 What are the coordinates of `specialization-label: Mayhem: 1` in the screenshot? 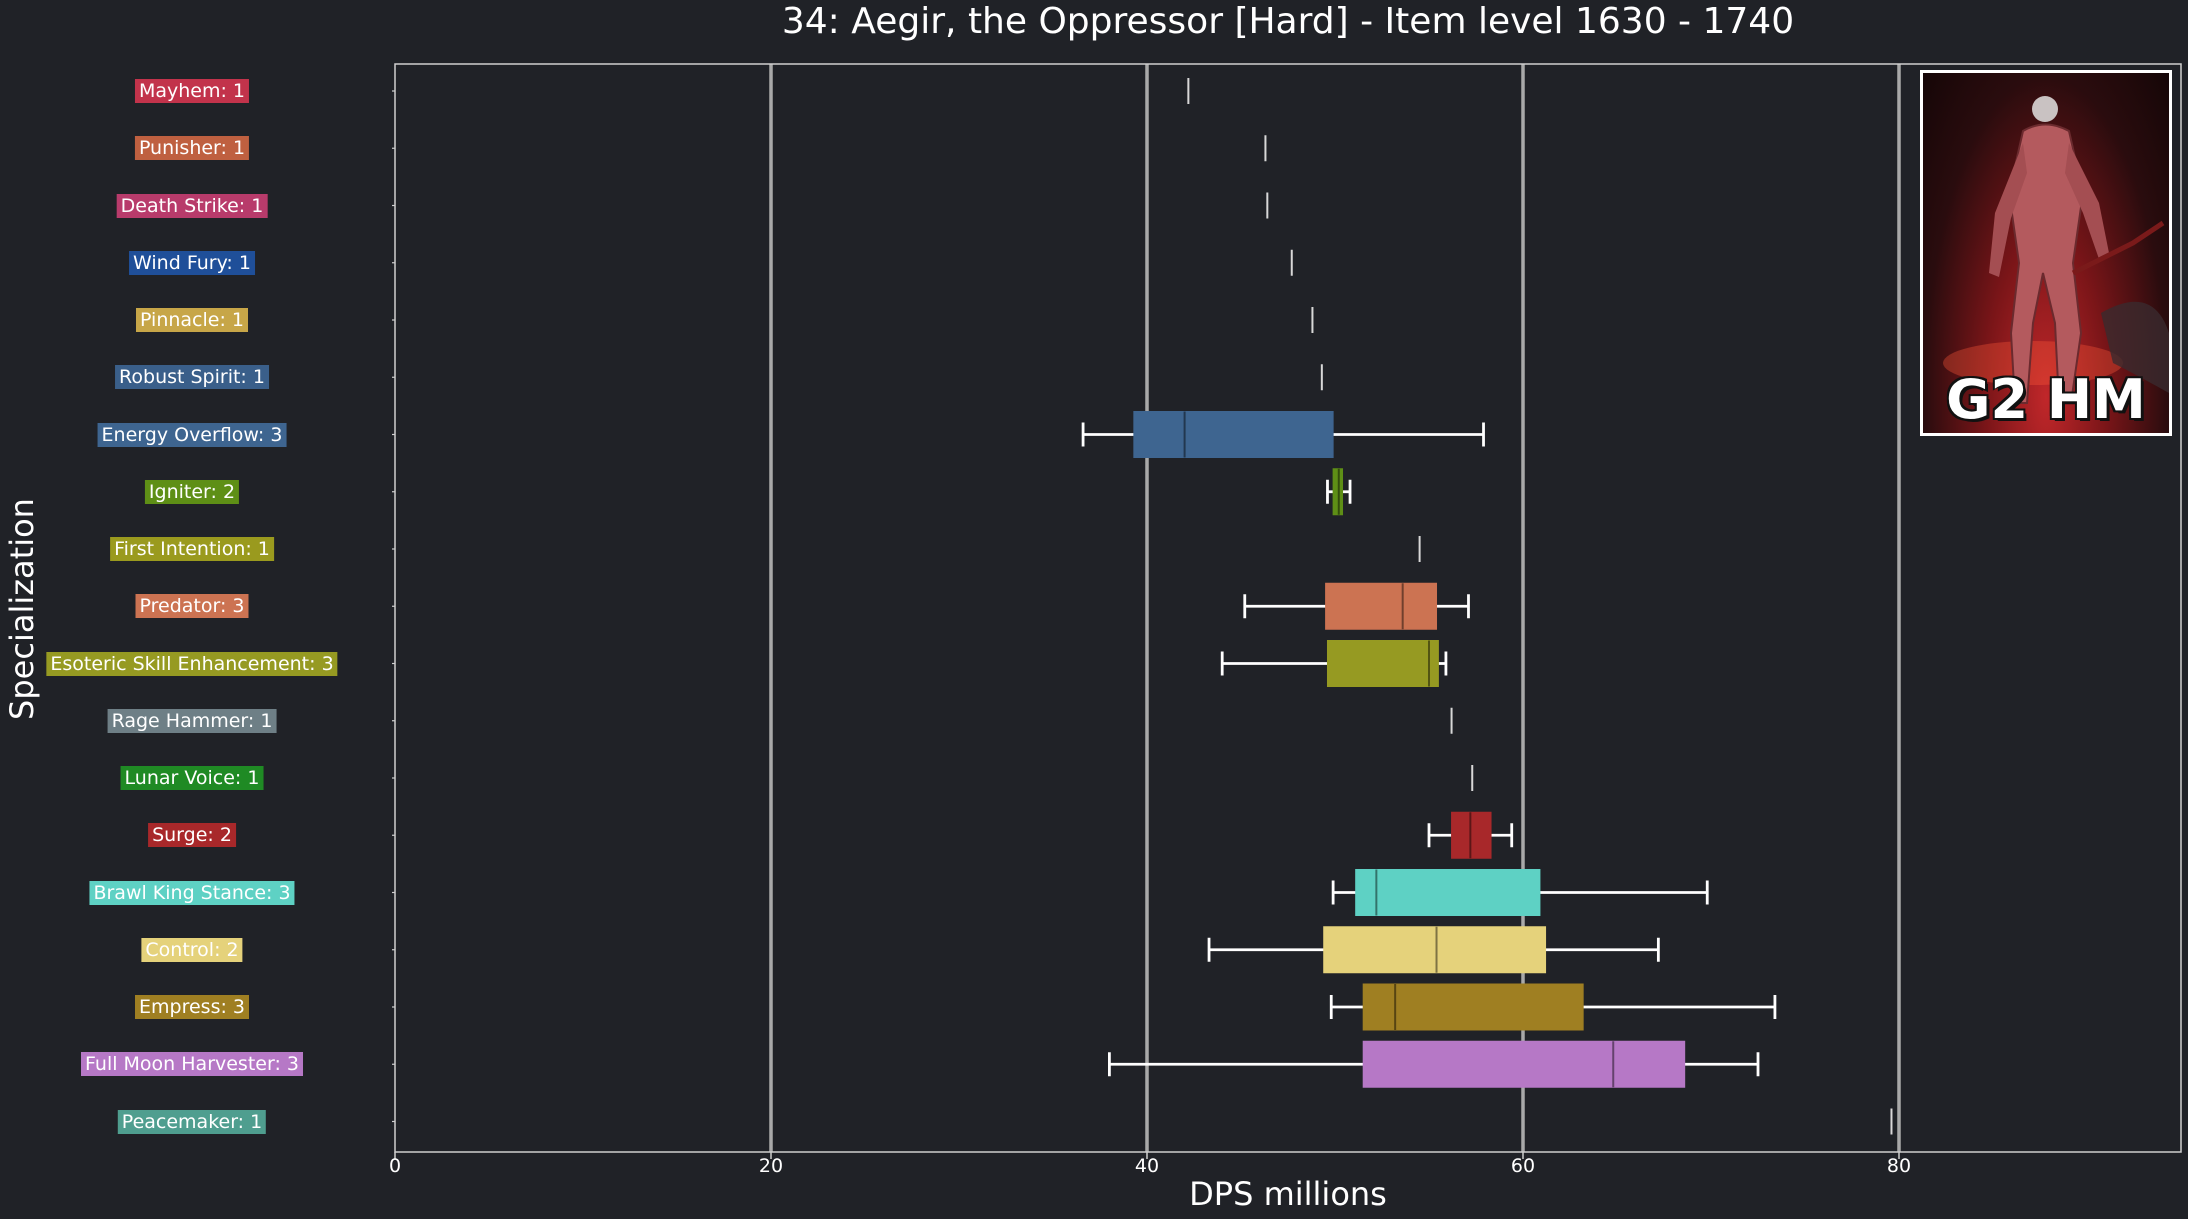 It's located at (192, 91).